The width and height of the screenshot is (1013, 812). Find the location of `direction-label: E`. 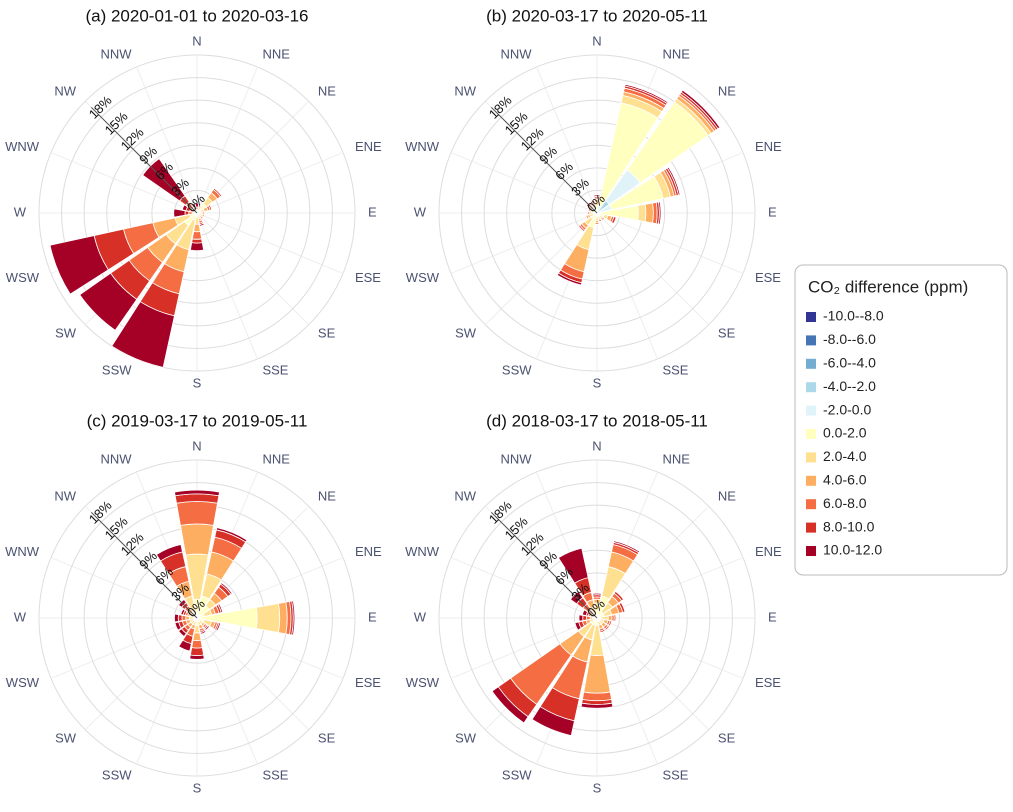

direction-label: E is located at coordinates (372, 211).